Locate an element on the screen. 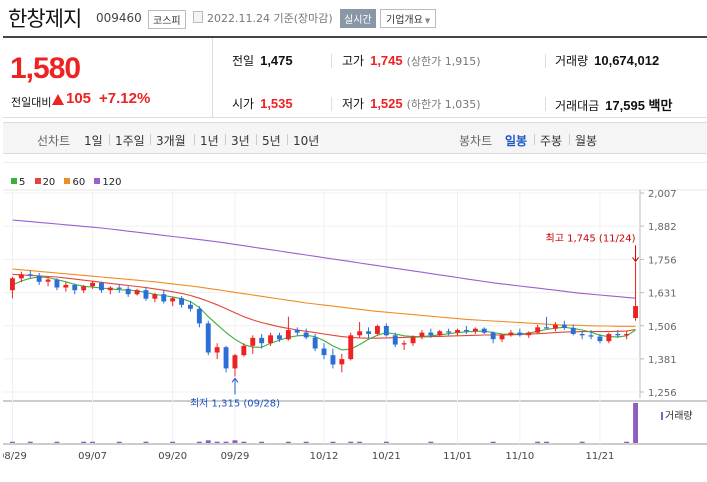 This screenshot has height=482, width=707. y-tick-label: 1,506 is located at coordinates (662, 327).